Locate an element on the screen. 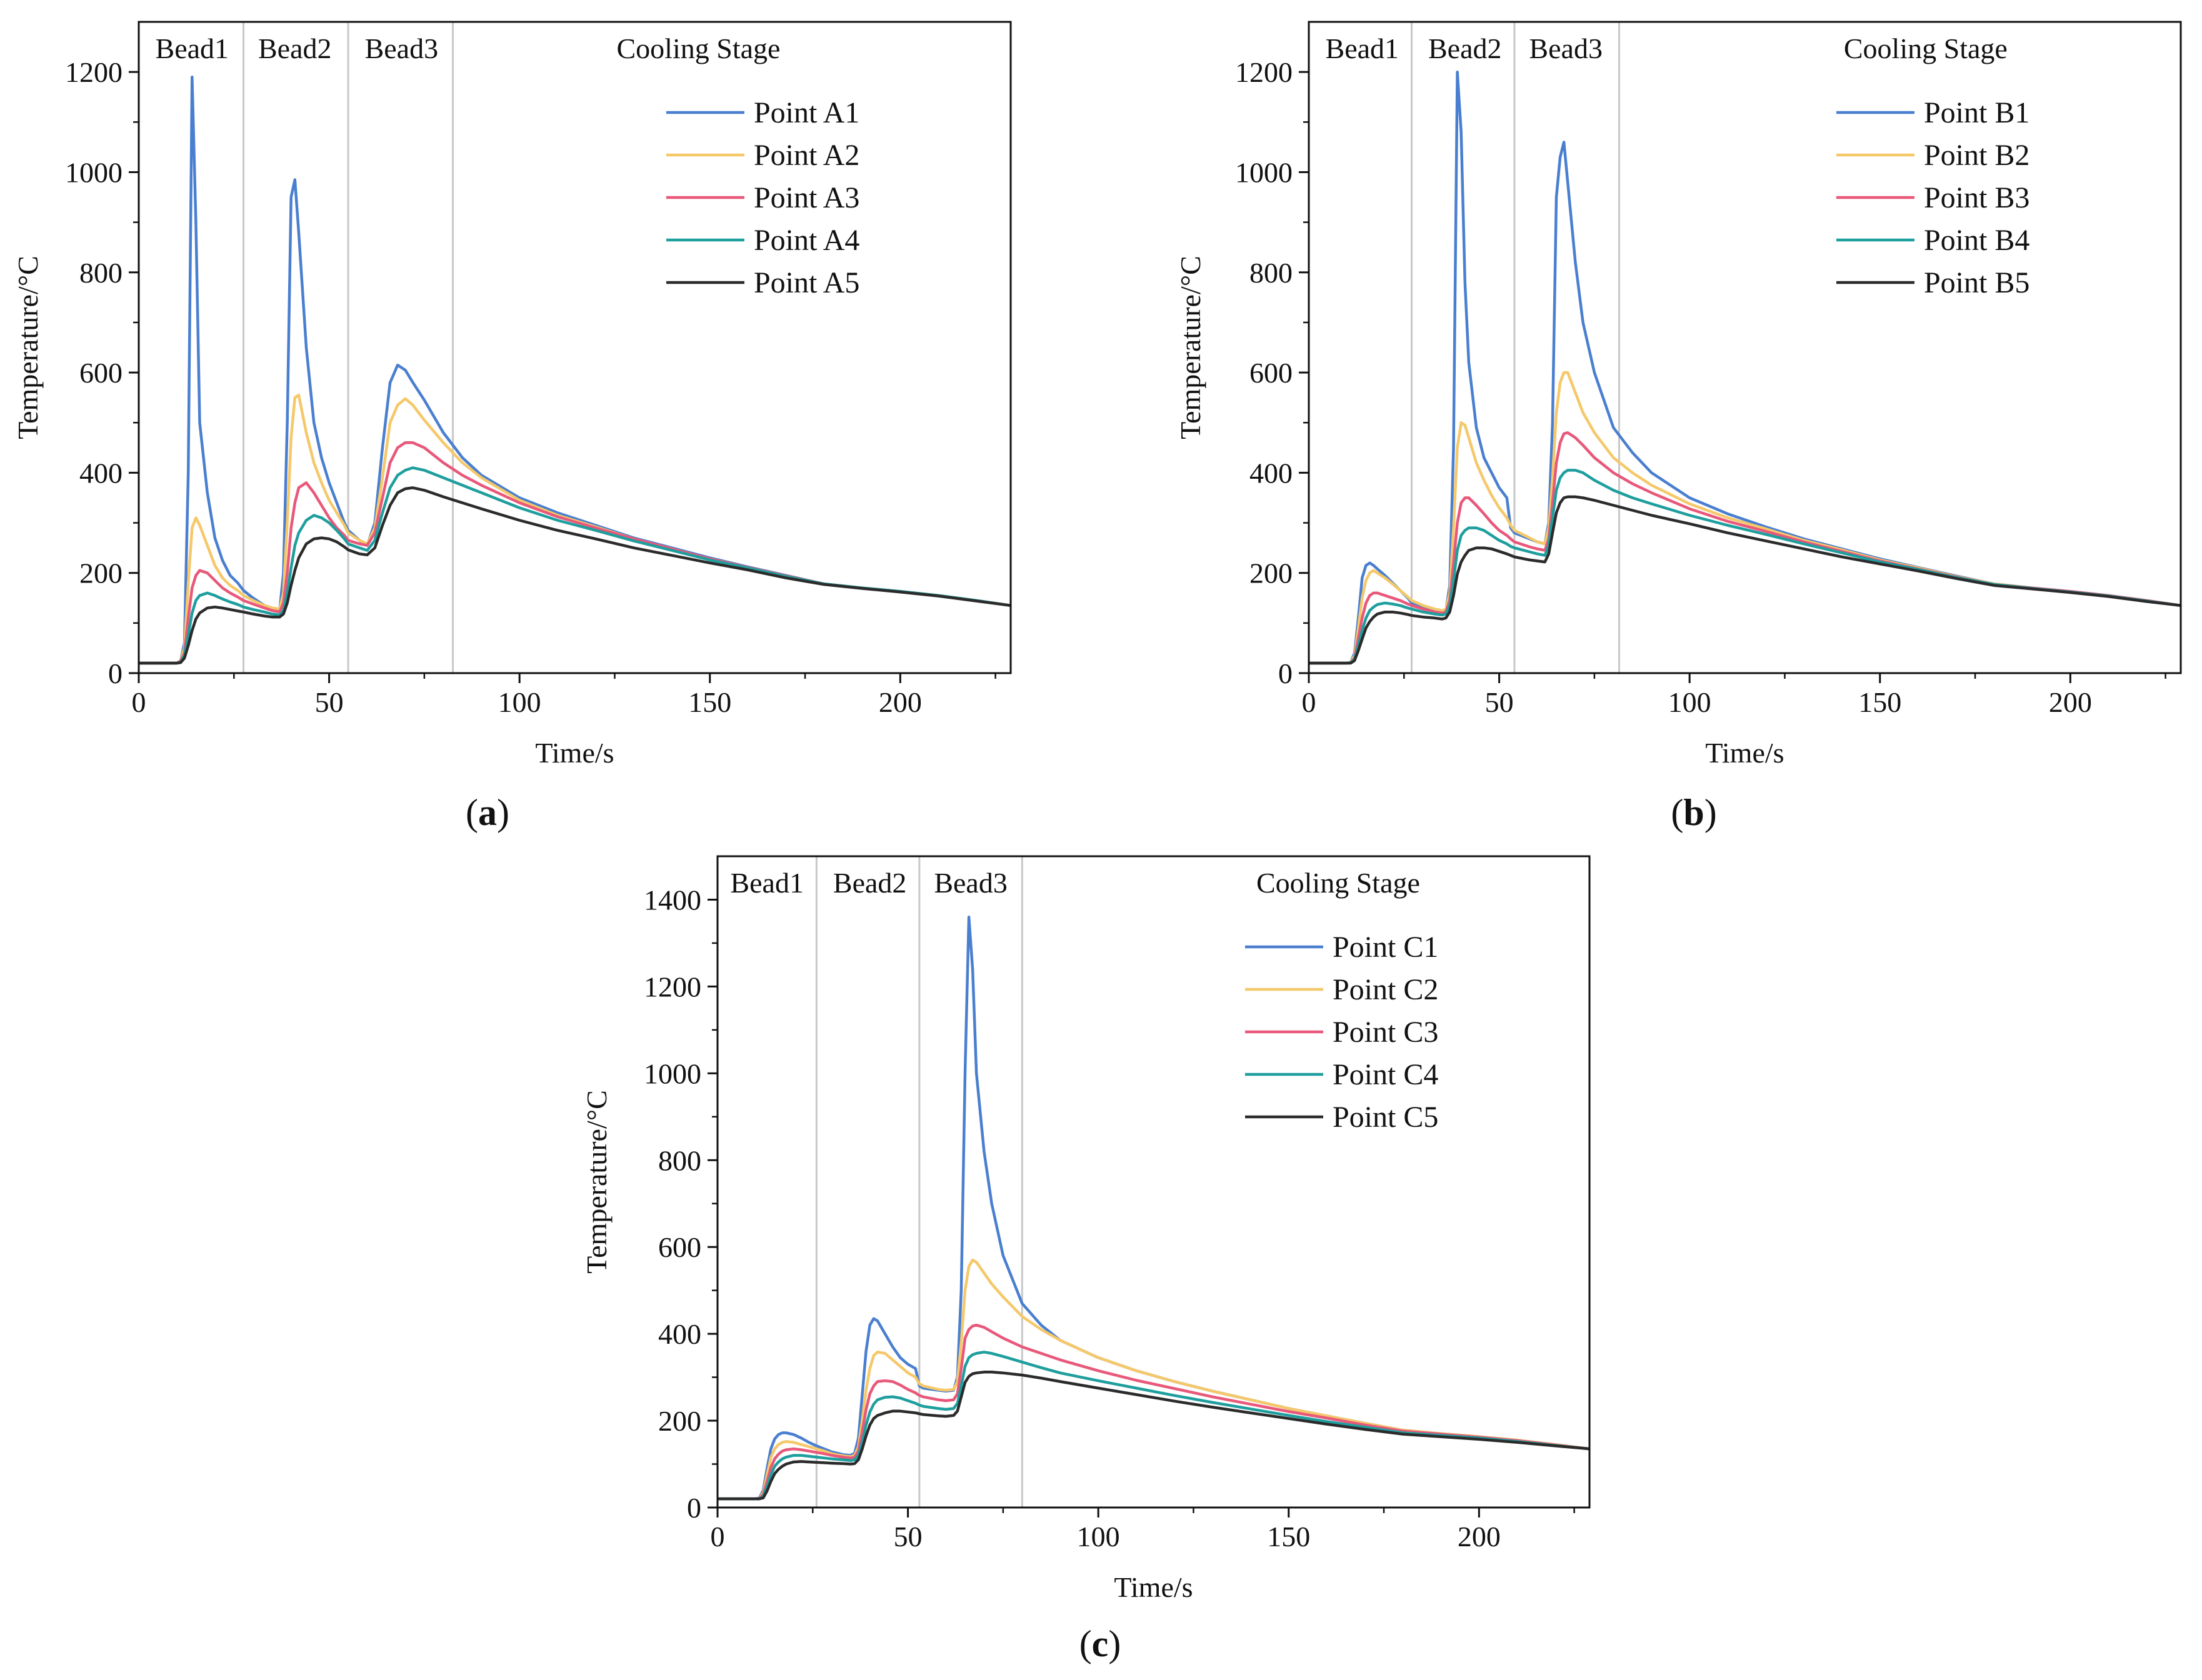  series-line-point-b5 is located at coordinates (1745, 580).